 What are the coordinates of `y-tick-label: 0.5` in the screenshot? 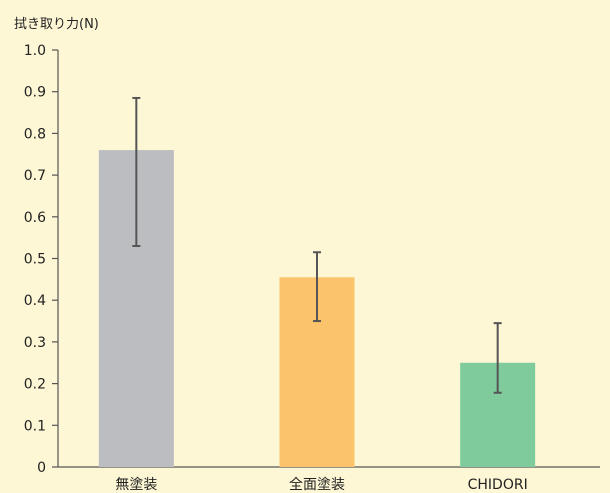 It's located at (35, 260).